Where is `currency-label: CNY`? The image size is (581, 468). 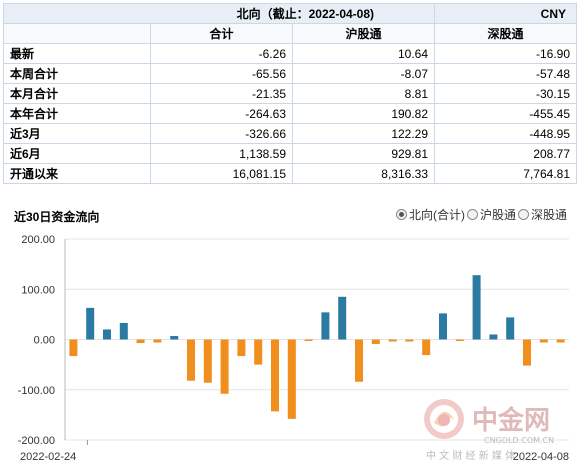 currency-label: CNY is located at coordinates (506, 13).